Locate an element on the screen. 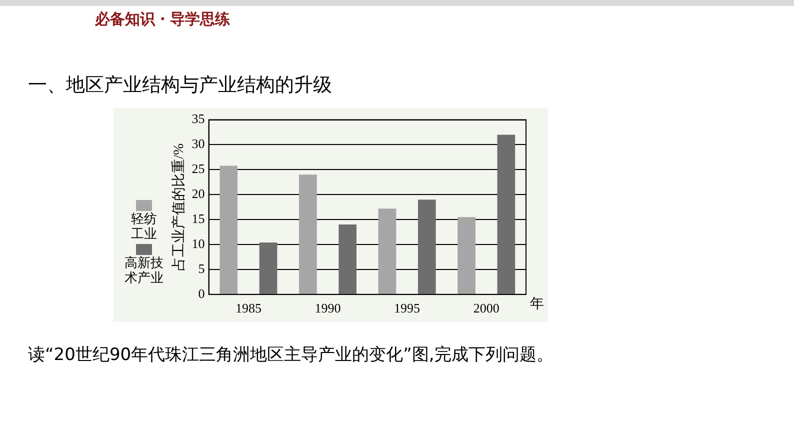  y-tick-label: 10 is located at coordinates (198, 243).